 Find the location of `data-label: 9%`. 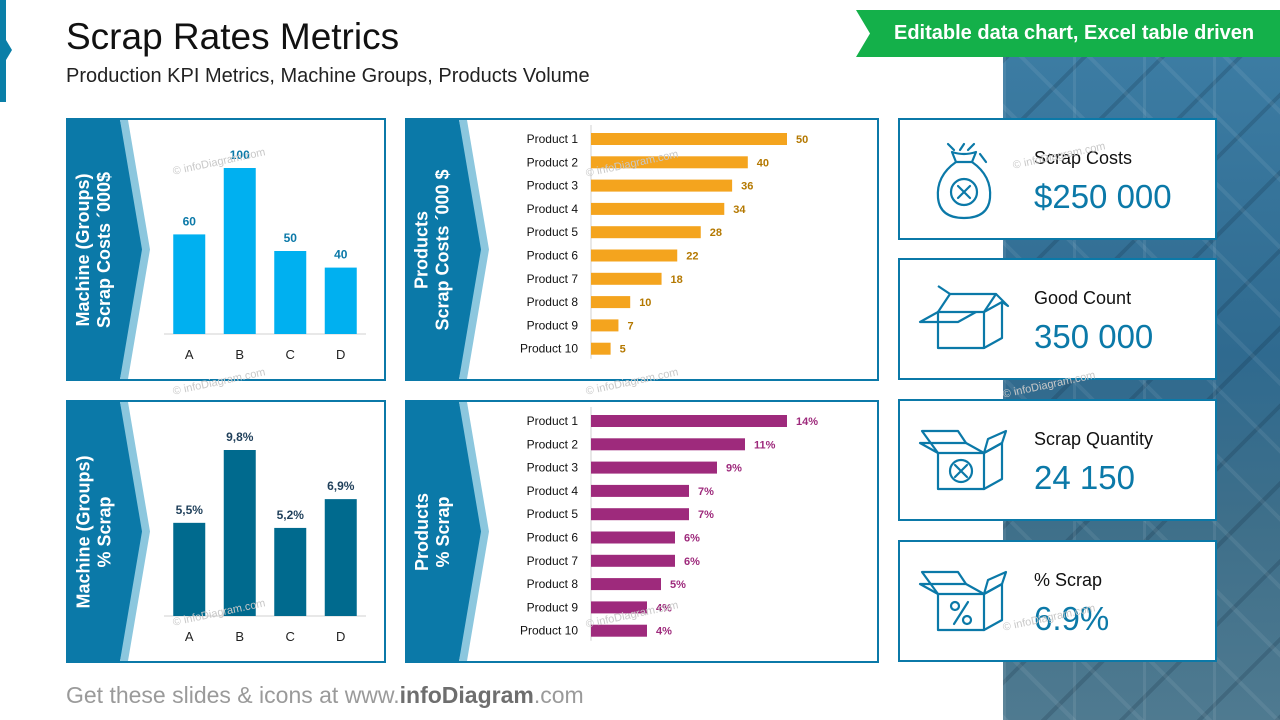

data-label: 9% is located at coordinates (734, 469).